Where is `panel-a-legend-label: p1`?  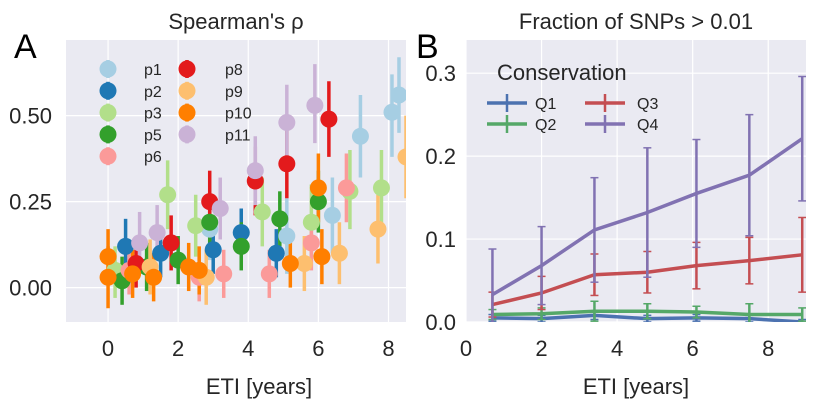
panel-a-legend-label: p1 is located at coordinates (153, 70).